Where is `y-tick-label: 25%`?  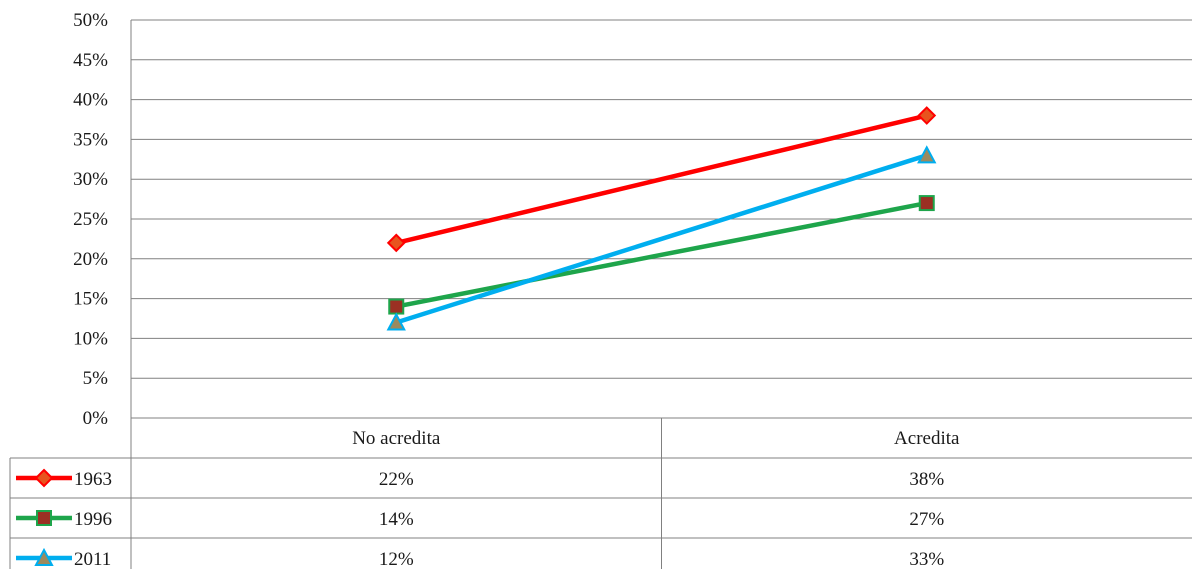 y-tick-label: 25% is located at coordinates (90, 219).